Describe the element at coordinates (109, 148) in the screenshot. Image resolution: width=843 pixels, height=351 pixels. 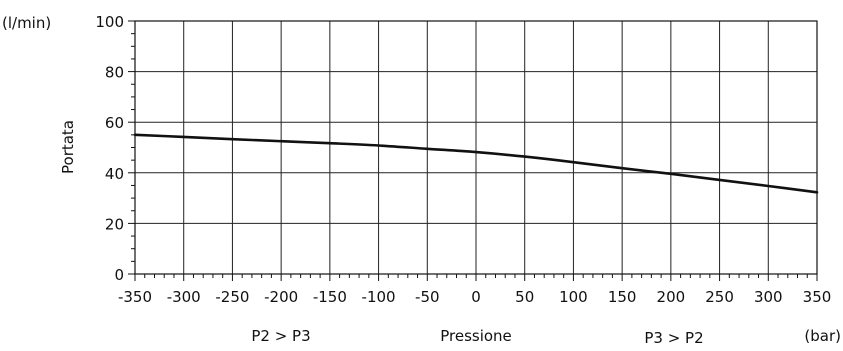
I see `y-tick-labels: 0 20 40 60 80 100` at that location.